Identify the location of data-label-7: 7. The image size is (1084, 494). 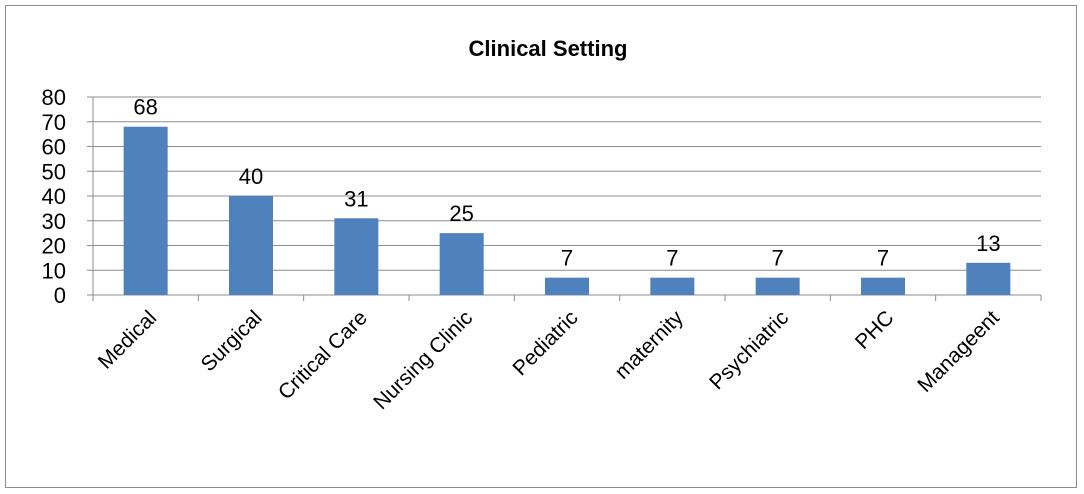
(883, 258).